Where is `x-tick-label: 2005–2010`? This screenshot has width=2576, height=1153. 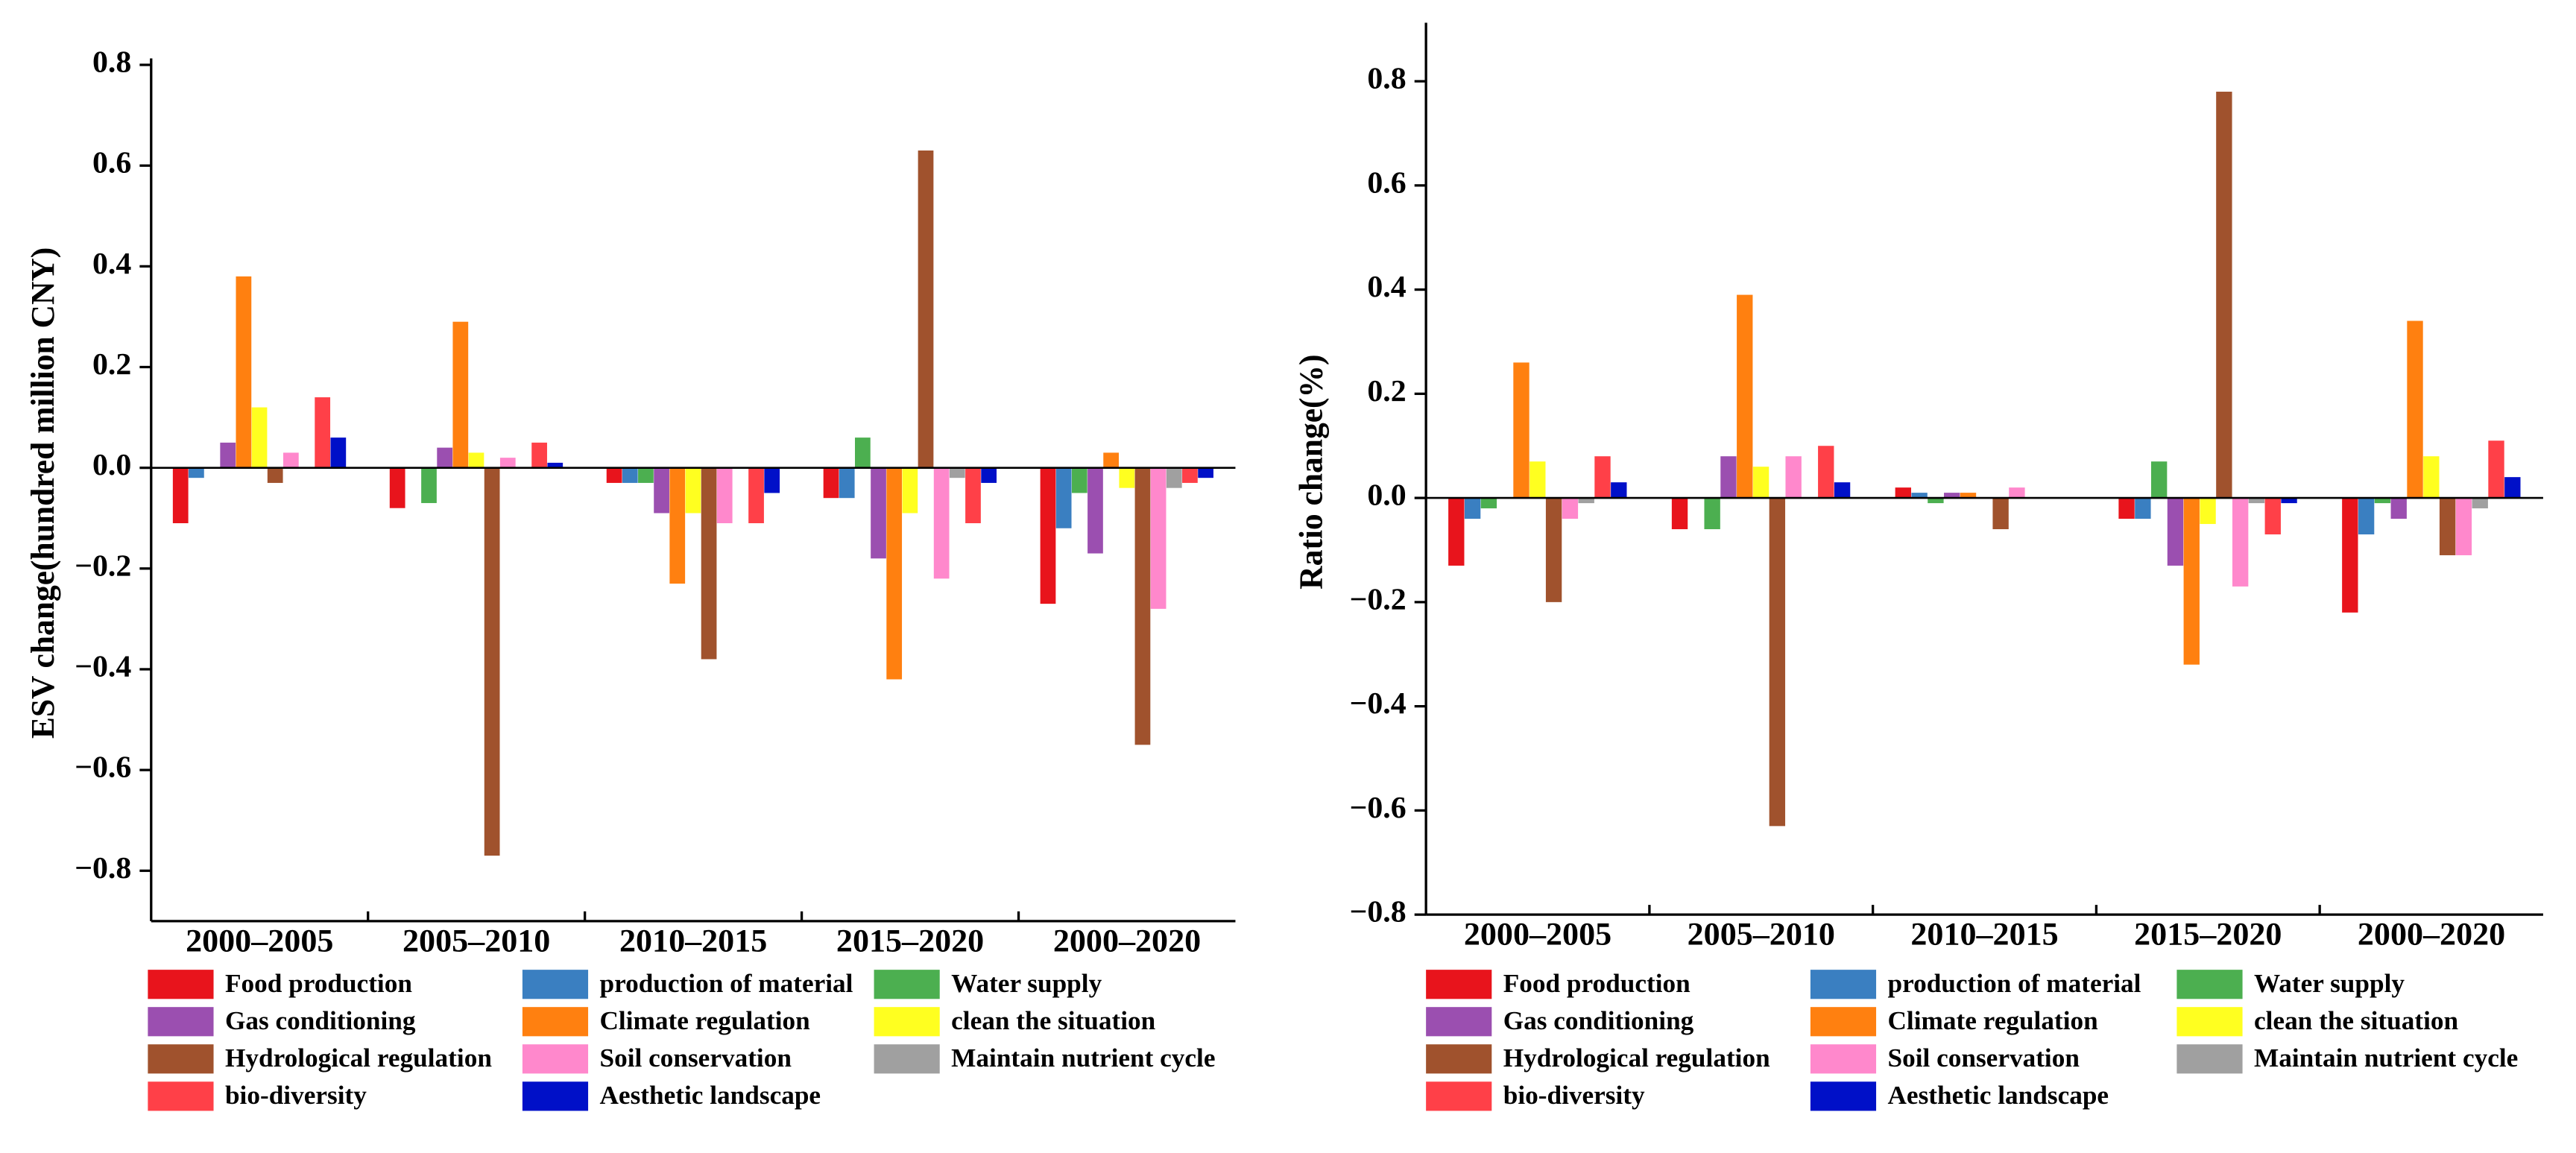 x-tick-label: 2005–2010 is located at coordinates (1762, 935).